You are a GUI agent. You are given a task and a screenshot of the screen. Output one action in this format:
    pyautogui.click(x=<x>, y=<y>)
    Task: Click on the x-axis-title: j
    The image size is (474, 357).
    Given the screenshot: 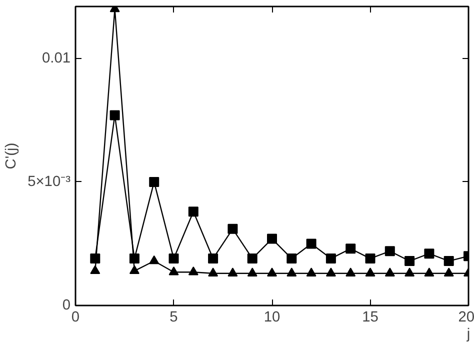 What is the action you would take?
    pyautogui.click(x=468, y=334)
    